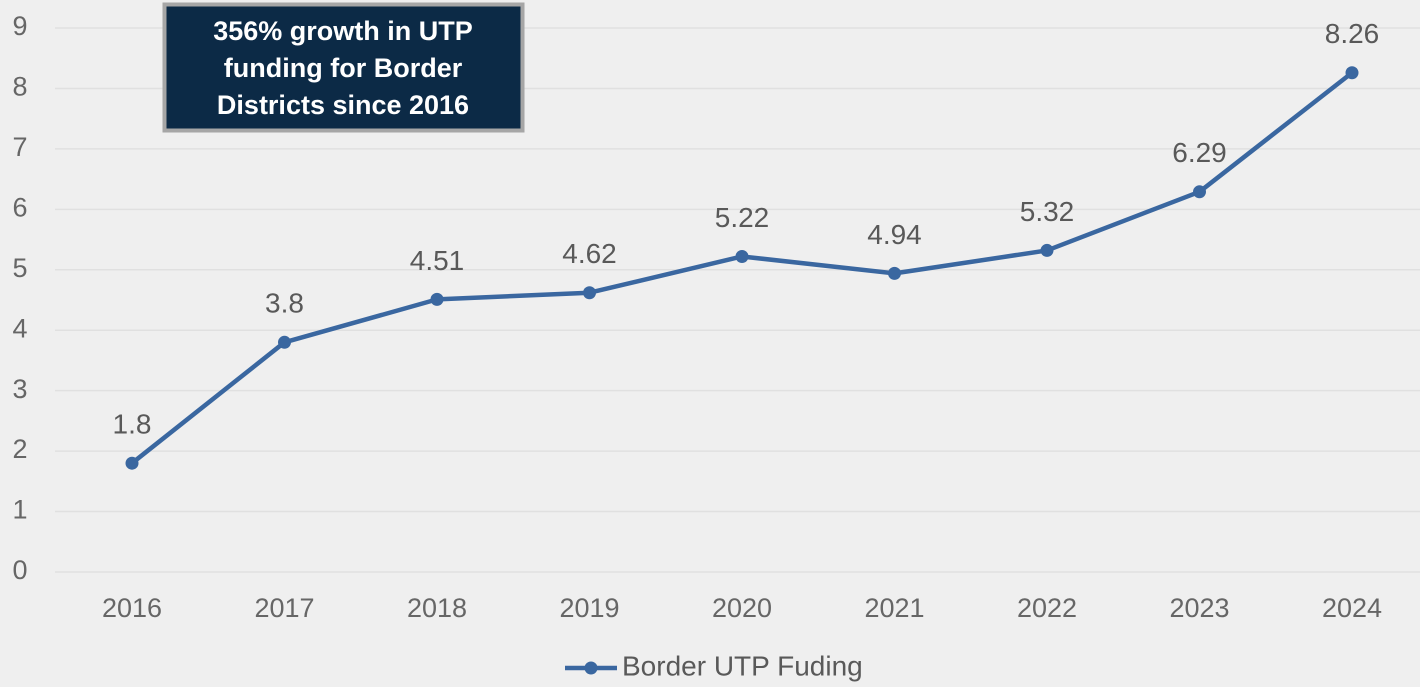 The width and height of the screenshot is (1420, 687). What do you see at coordinates (1352, 608) in the screenshot?
I see `x-tick-label: 2024` at bounding box center [1352, 608].